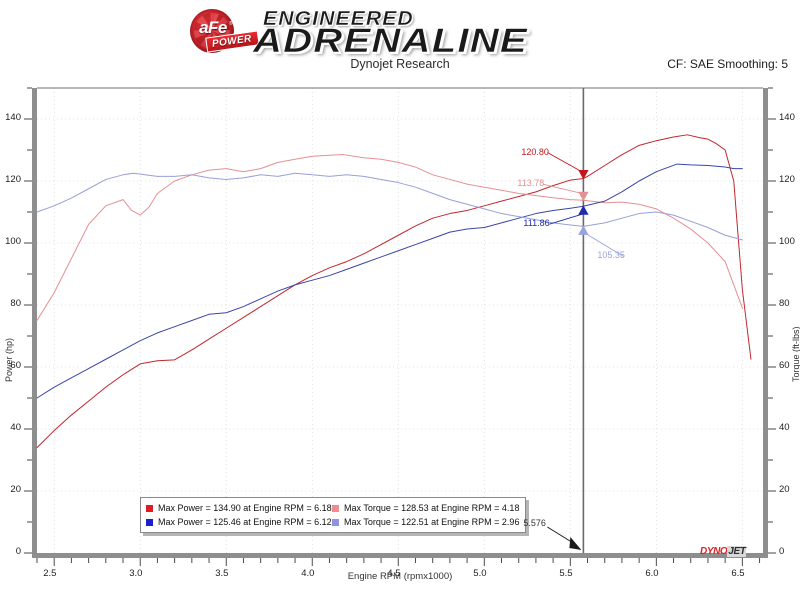  What do you see at coordinates (531, 183) in the screenshot?
I see `readout-torque-red-value: 113.78` at bounding box center [531, 183].